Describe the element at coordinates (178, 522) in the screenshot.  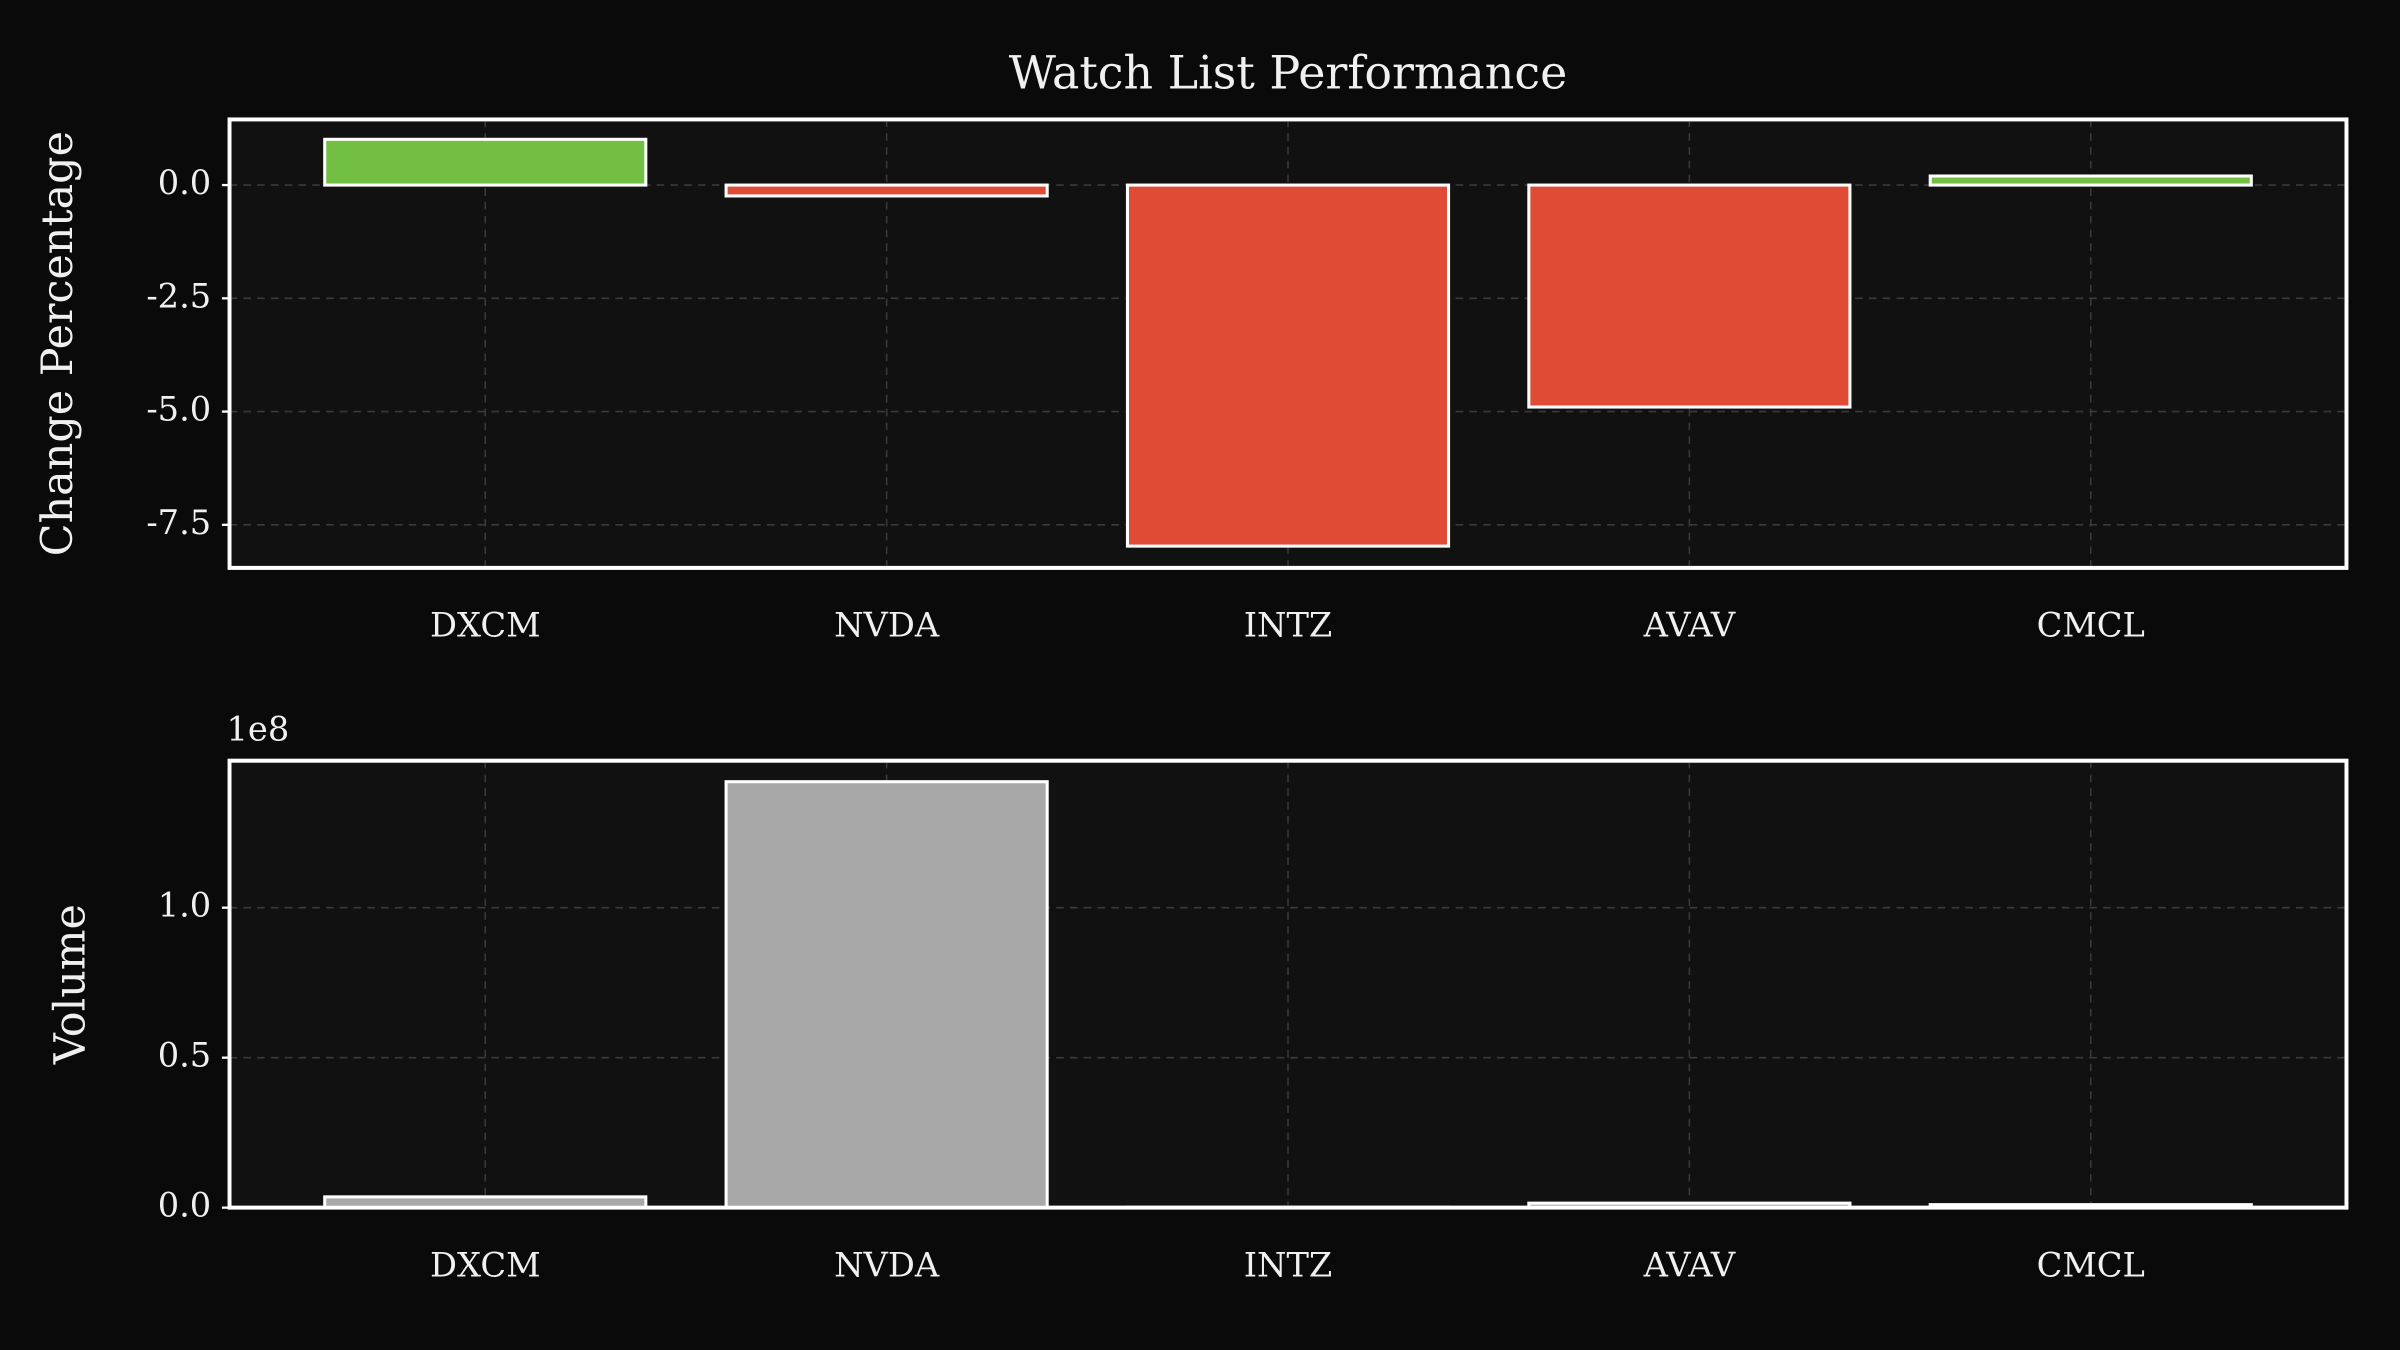
I see `y-tick-label: -7.5` at that location.